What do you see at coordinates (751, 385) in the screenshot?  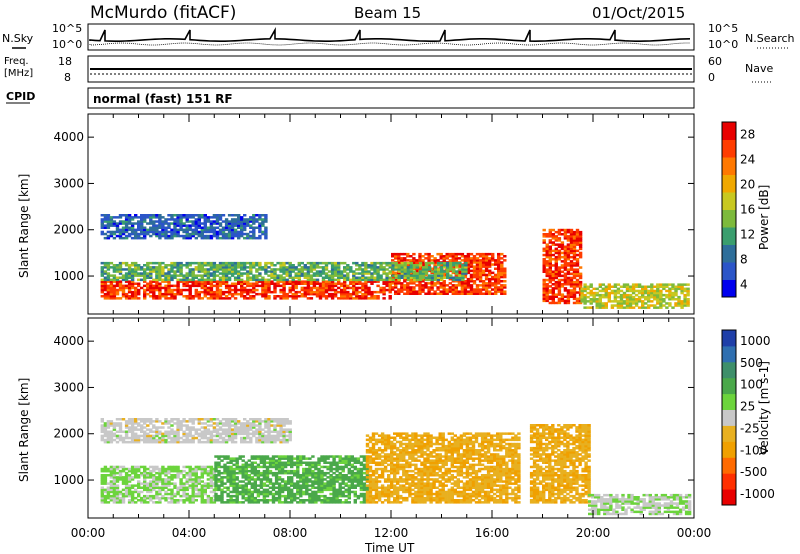 I see `colorbar-tick: 100` at bounding box center [751, 385].